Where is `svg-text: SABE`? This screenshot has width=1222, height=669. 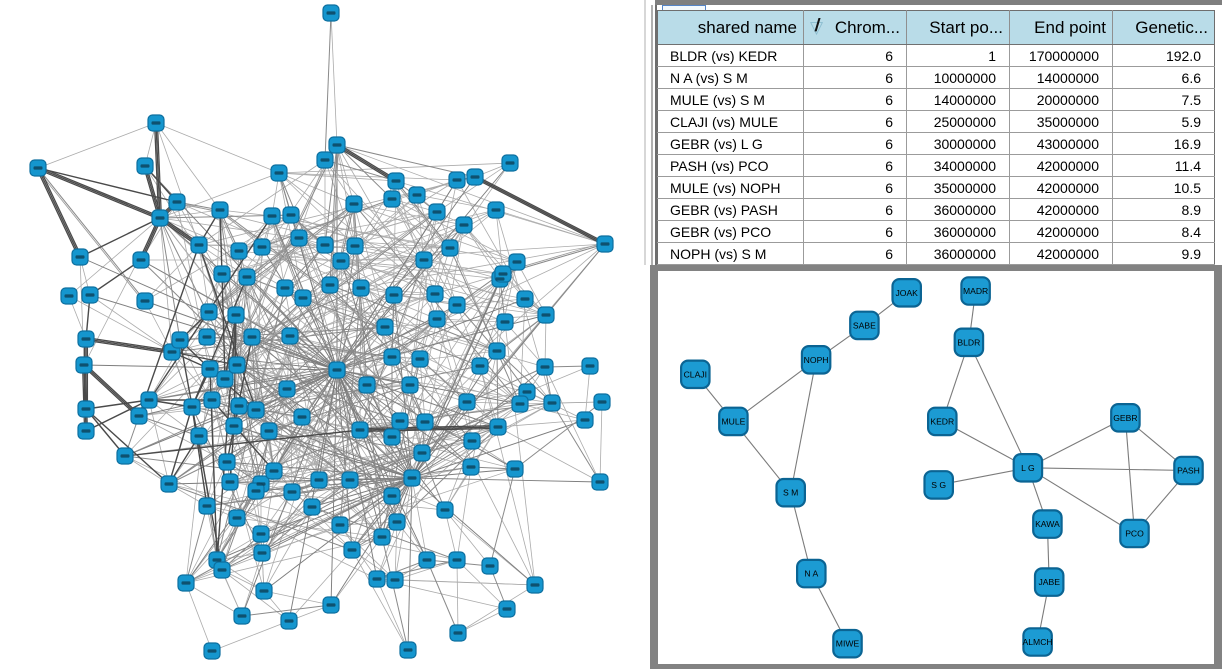
svg-text: SABE is located at coordinates (864, 325).